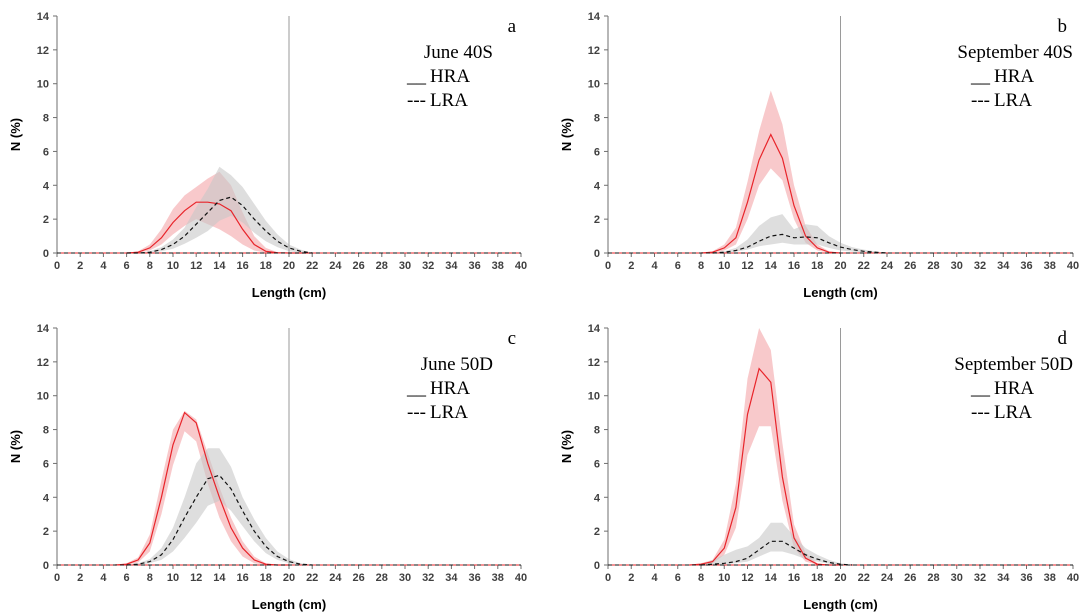 Image resolution: width=1083 pixels, height=612 pixels. Describe the element at coordinates (594, 17) in the screenshot. I see `y-tick-label: 14` at that location.